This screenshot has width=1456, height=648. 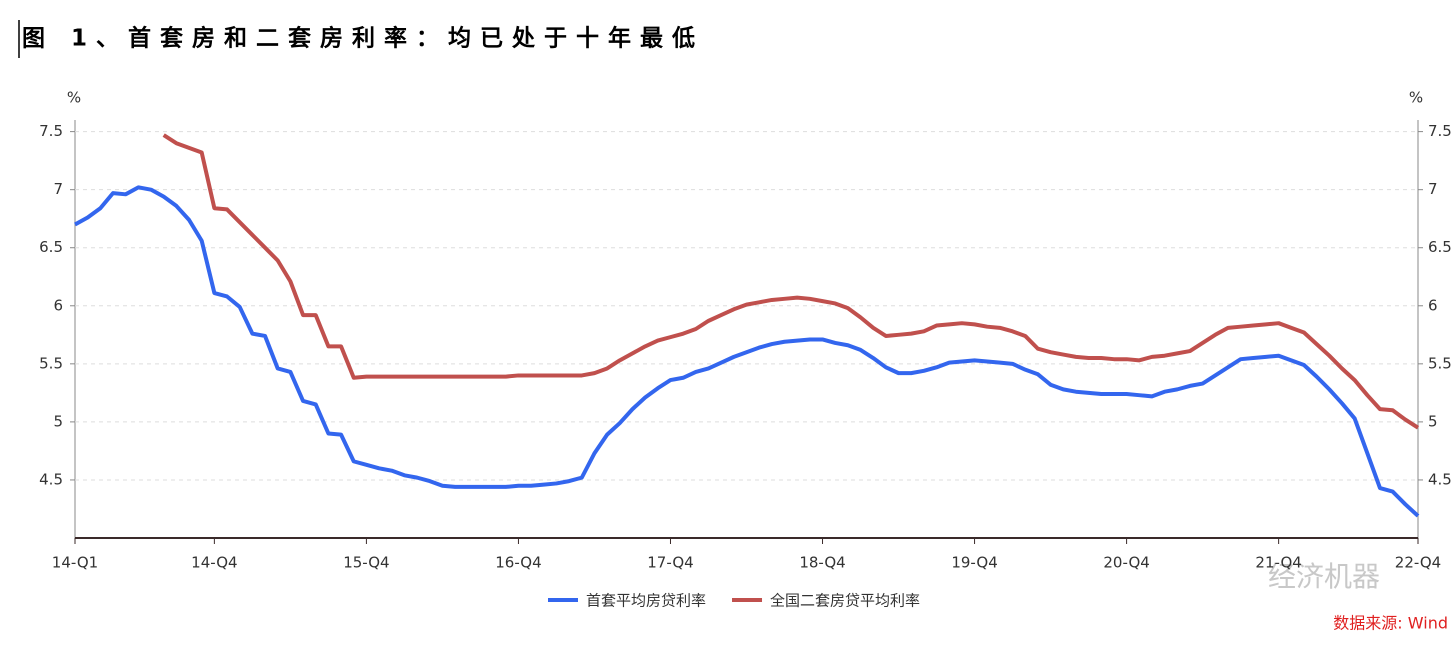 What do you see at coordinates (74, 98) in the screenshot?
I see `y-unit: %` at bounding box center [74, 98].